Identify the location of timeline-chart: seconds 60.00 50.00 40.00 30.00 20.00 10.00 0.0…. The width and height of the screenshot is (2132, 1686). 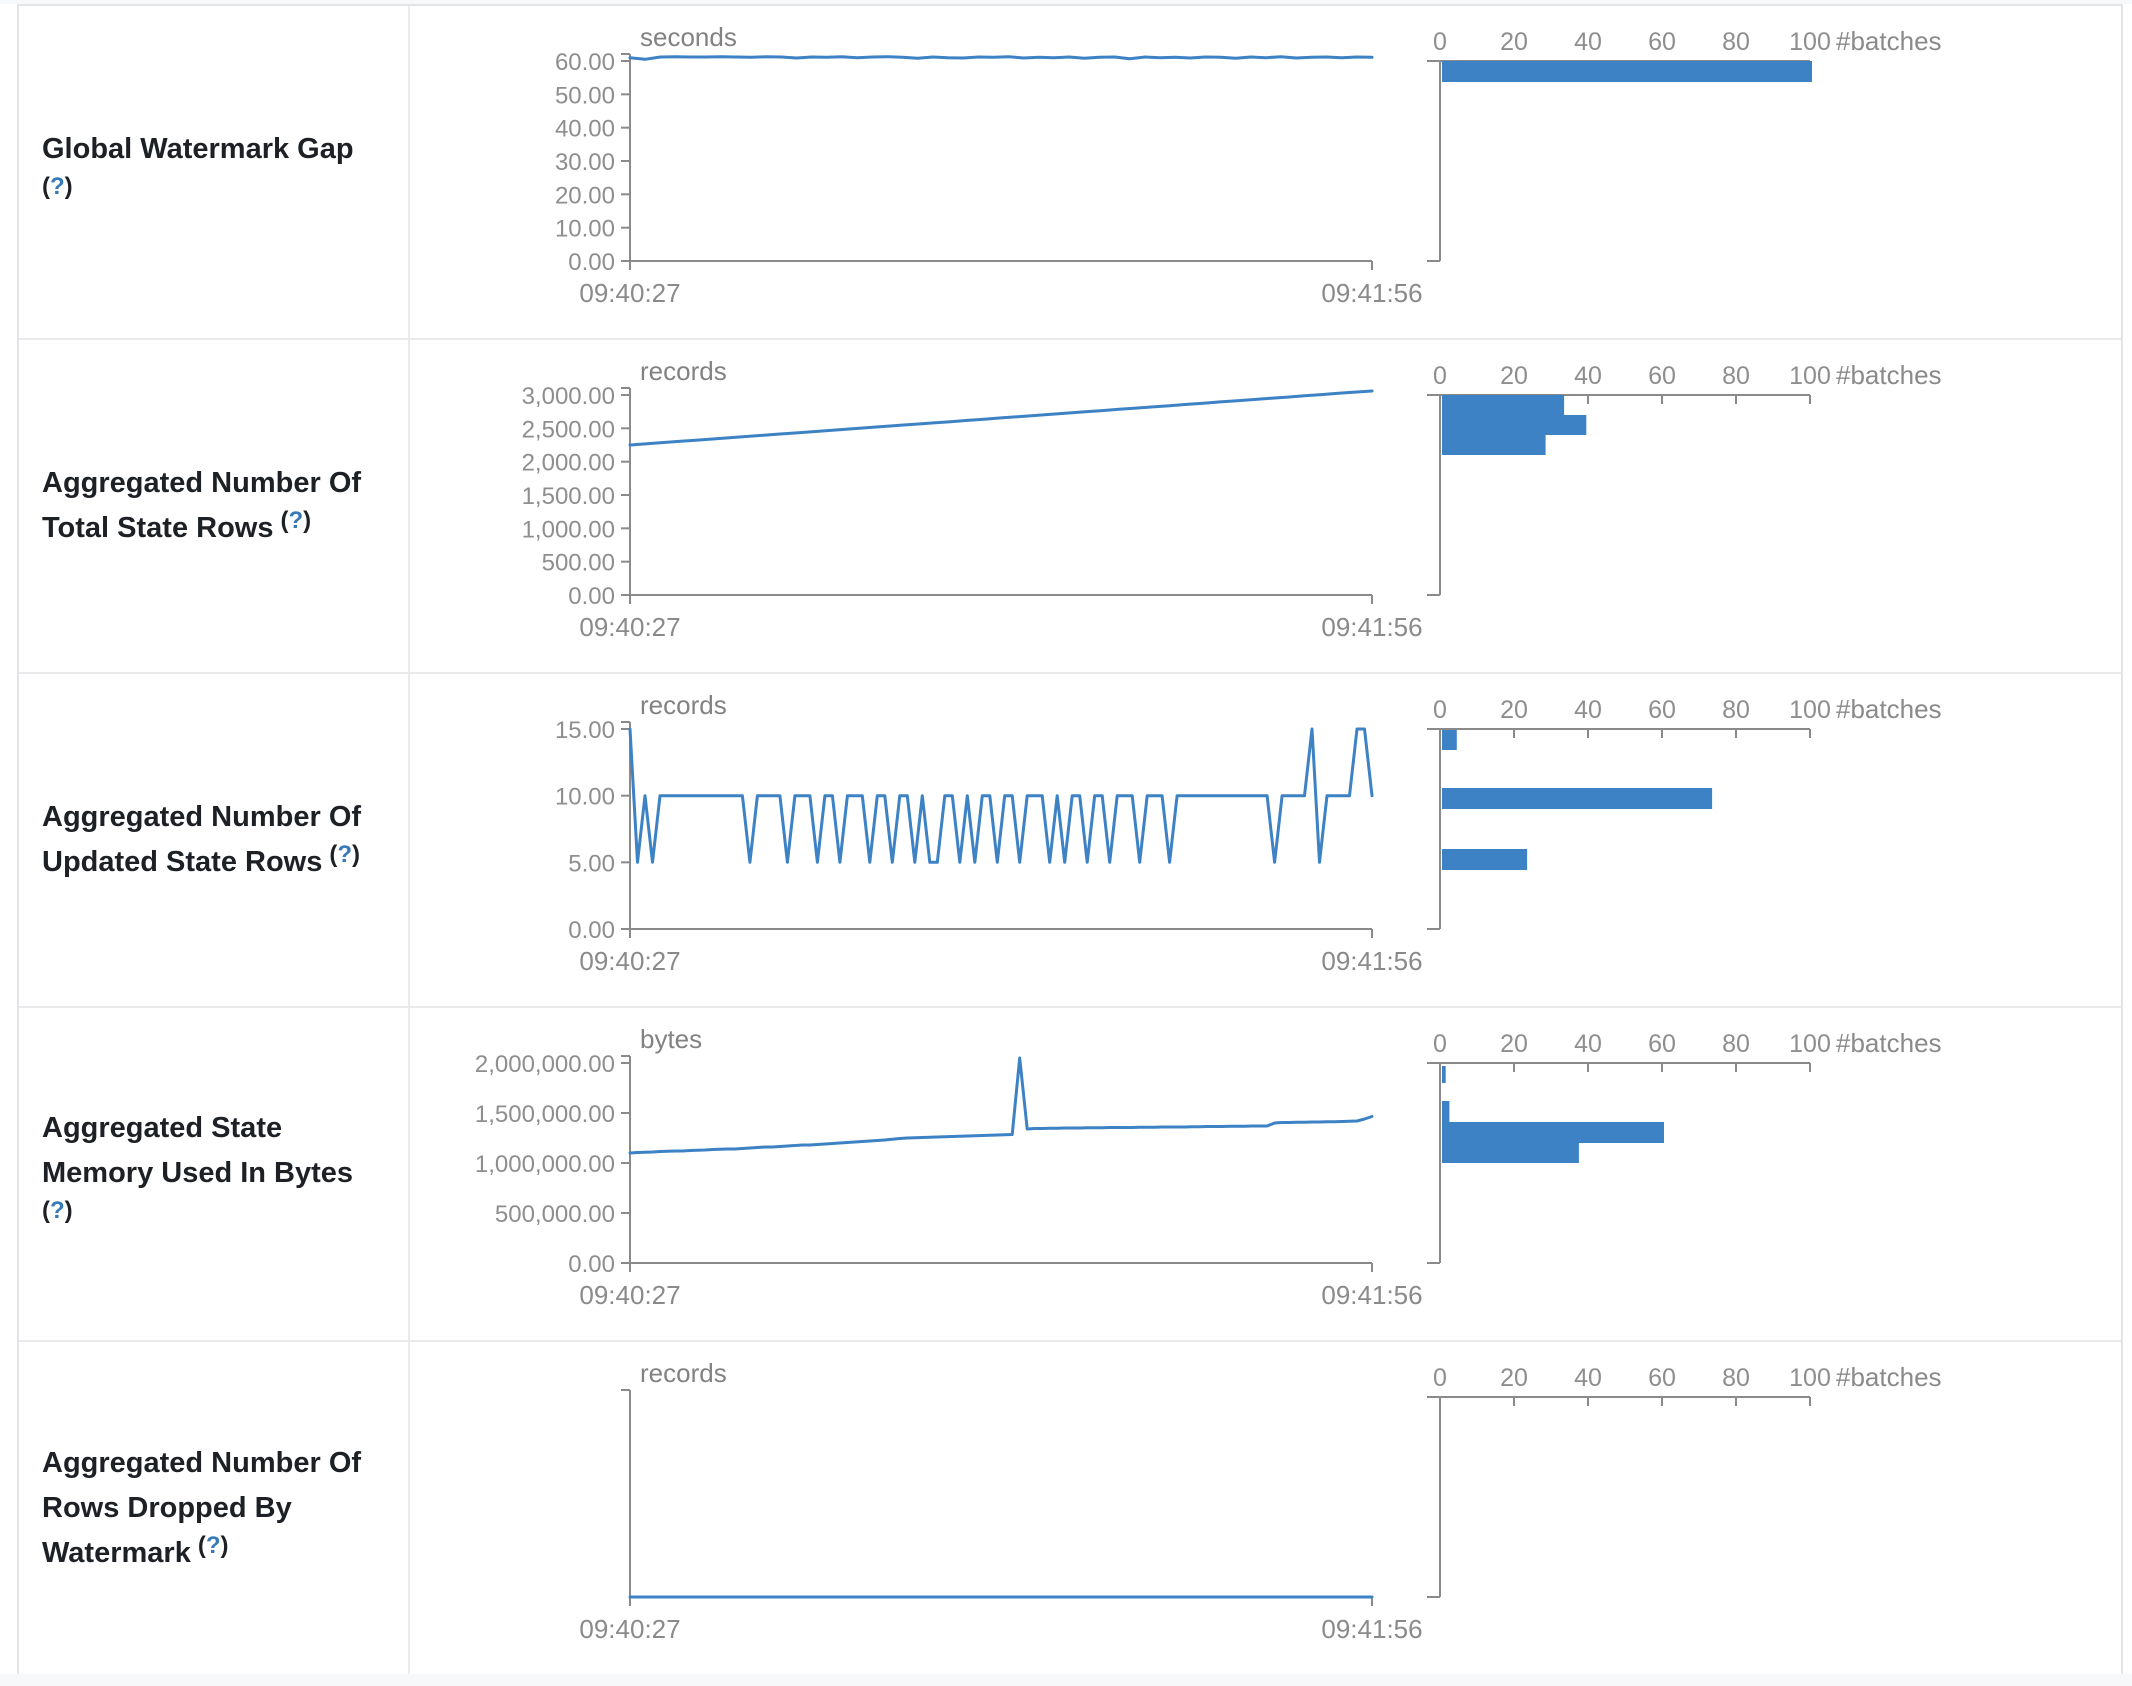
(989, 165).